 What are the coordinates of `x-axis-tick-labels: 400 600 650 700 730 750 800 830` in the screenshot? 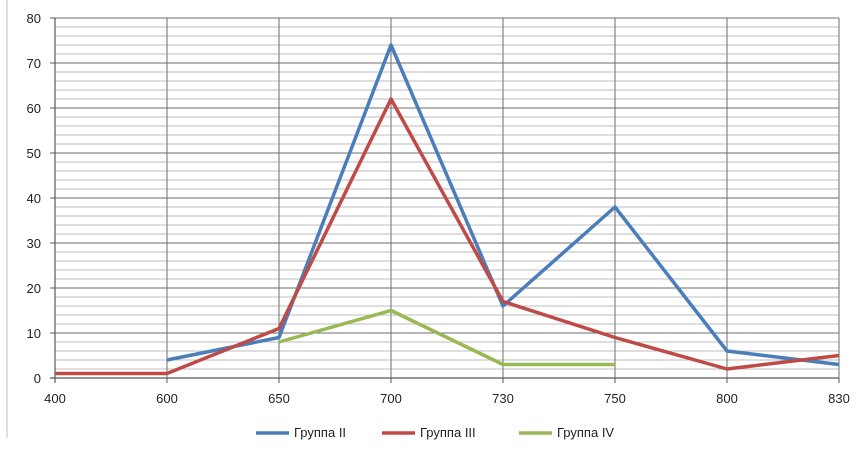 It's located at (447, 398).